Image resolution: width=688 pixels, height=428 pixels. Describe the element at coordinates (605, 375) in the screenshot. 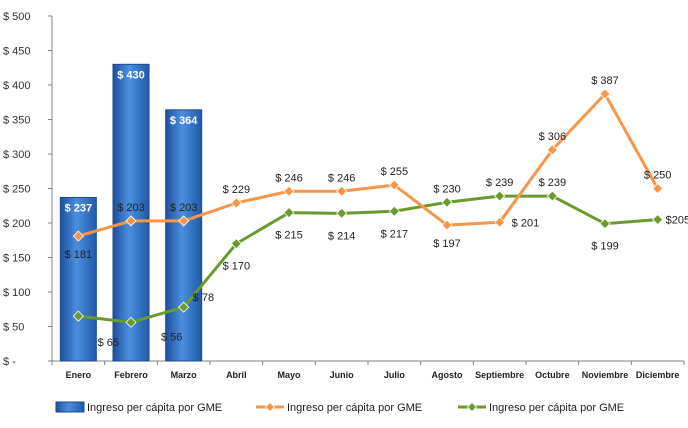

I see `x-tick-label: Noviembre` at that location.